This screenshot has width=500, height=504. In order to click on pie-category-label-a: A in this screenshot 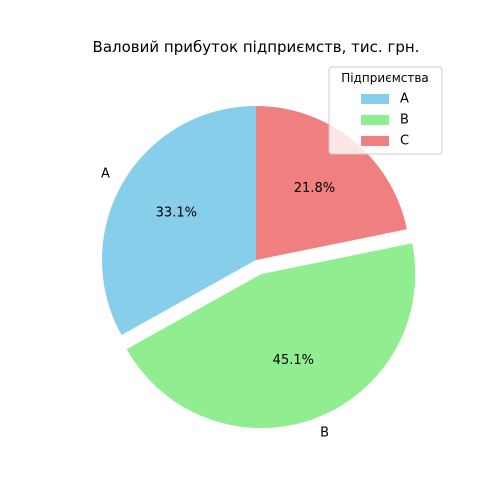, I will do `click(105, 174)`.